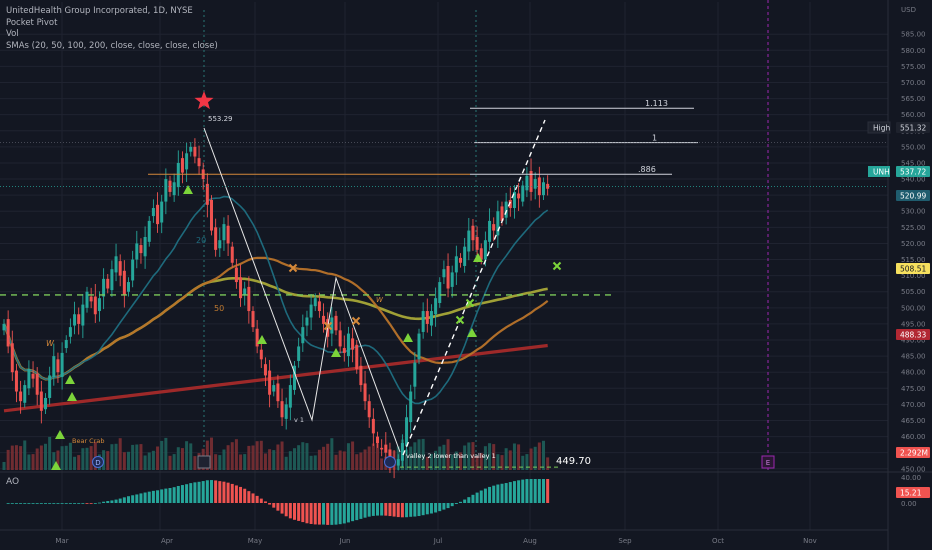  I want to click on rally-dashed-line, so click(474, 287).